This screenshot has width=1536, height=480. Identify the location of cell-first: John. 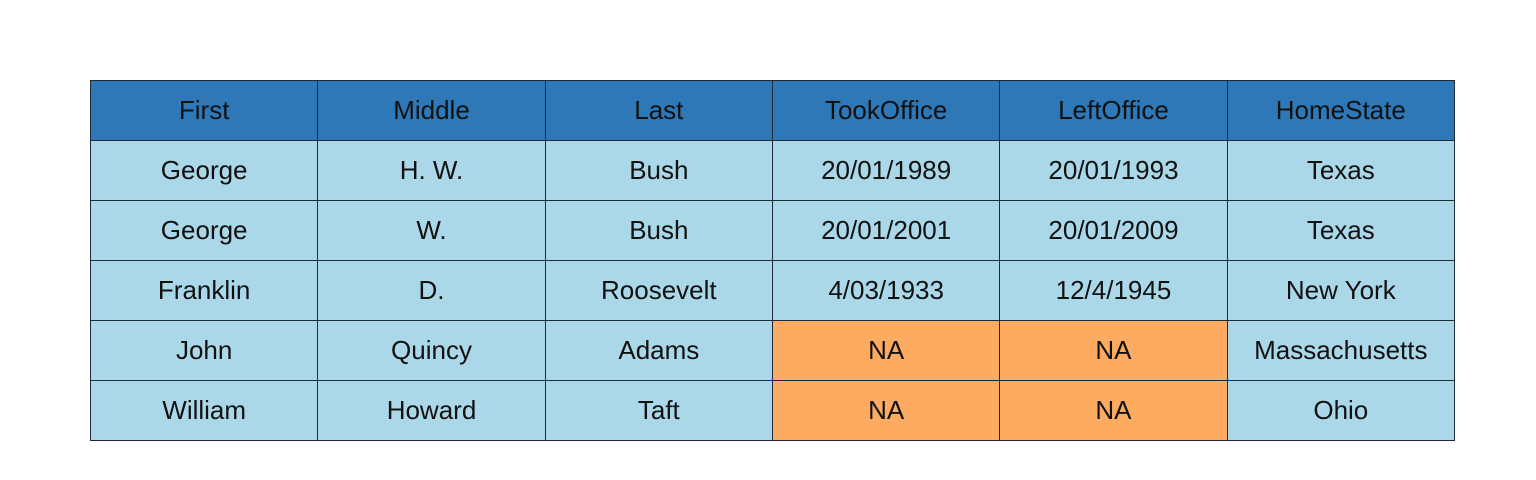
(204, 350).